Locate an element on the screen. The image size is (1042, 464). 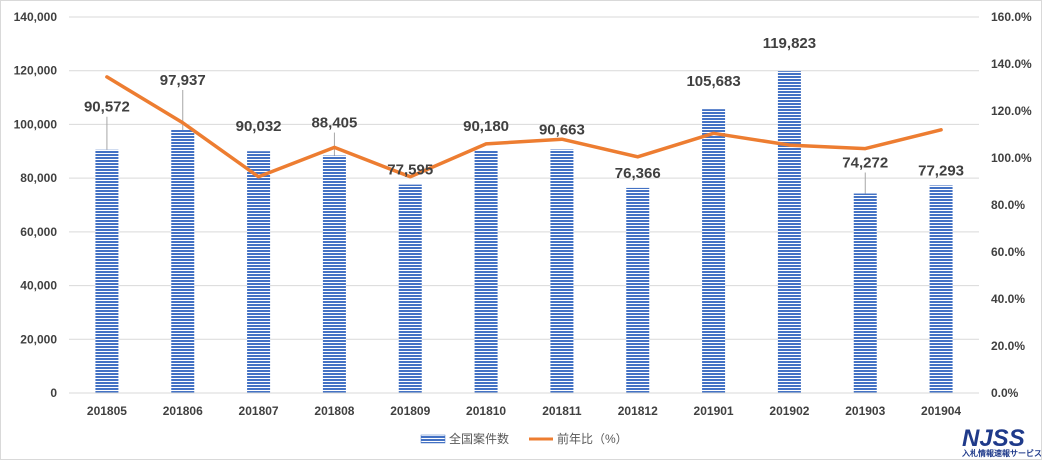
x-tick-label: 201805 is located at coordinates (107, 411).